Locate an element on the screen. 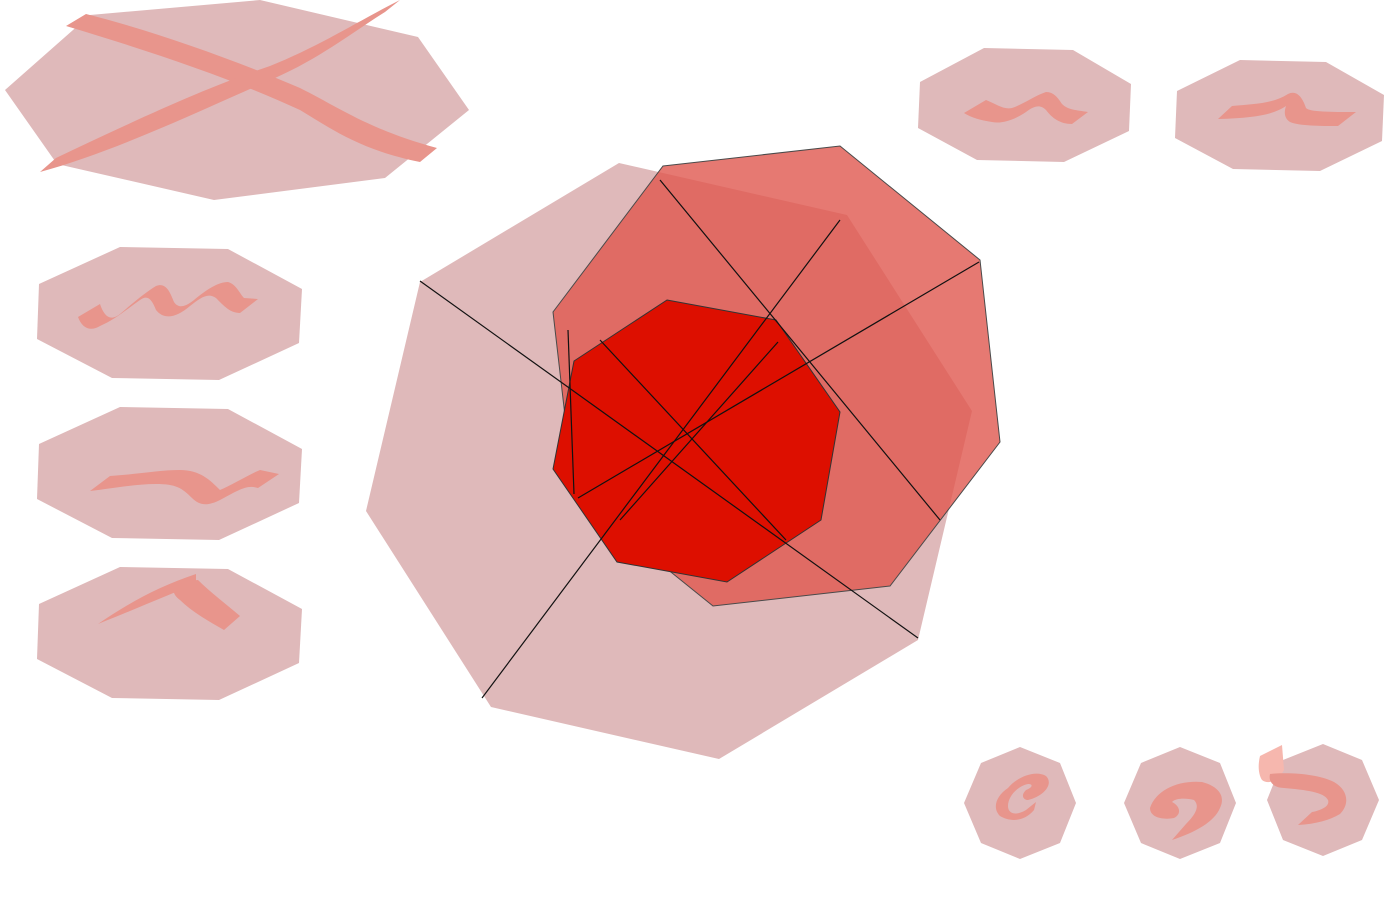  step-stroke-icon is located at coordinates (1287, 109).